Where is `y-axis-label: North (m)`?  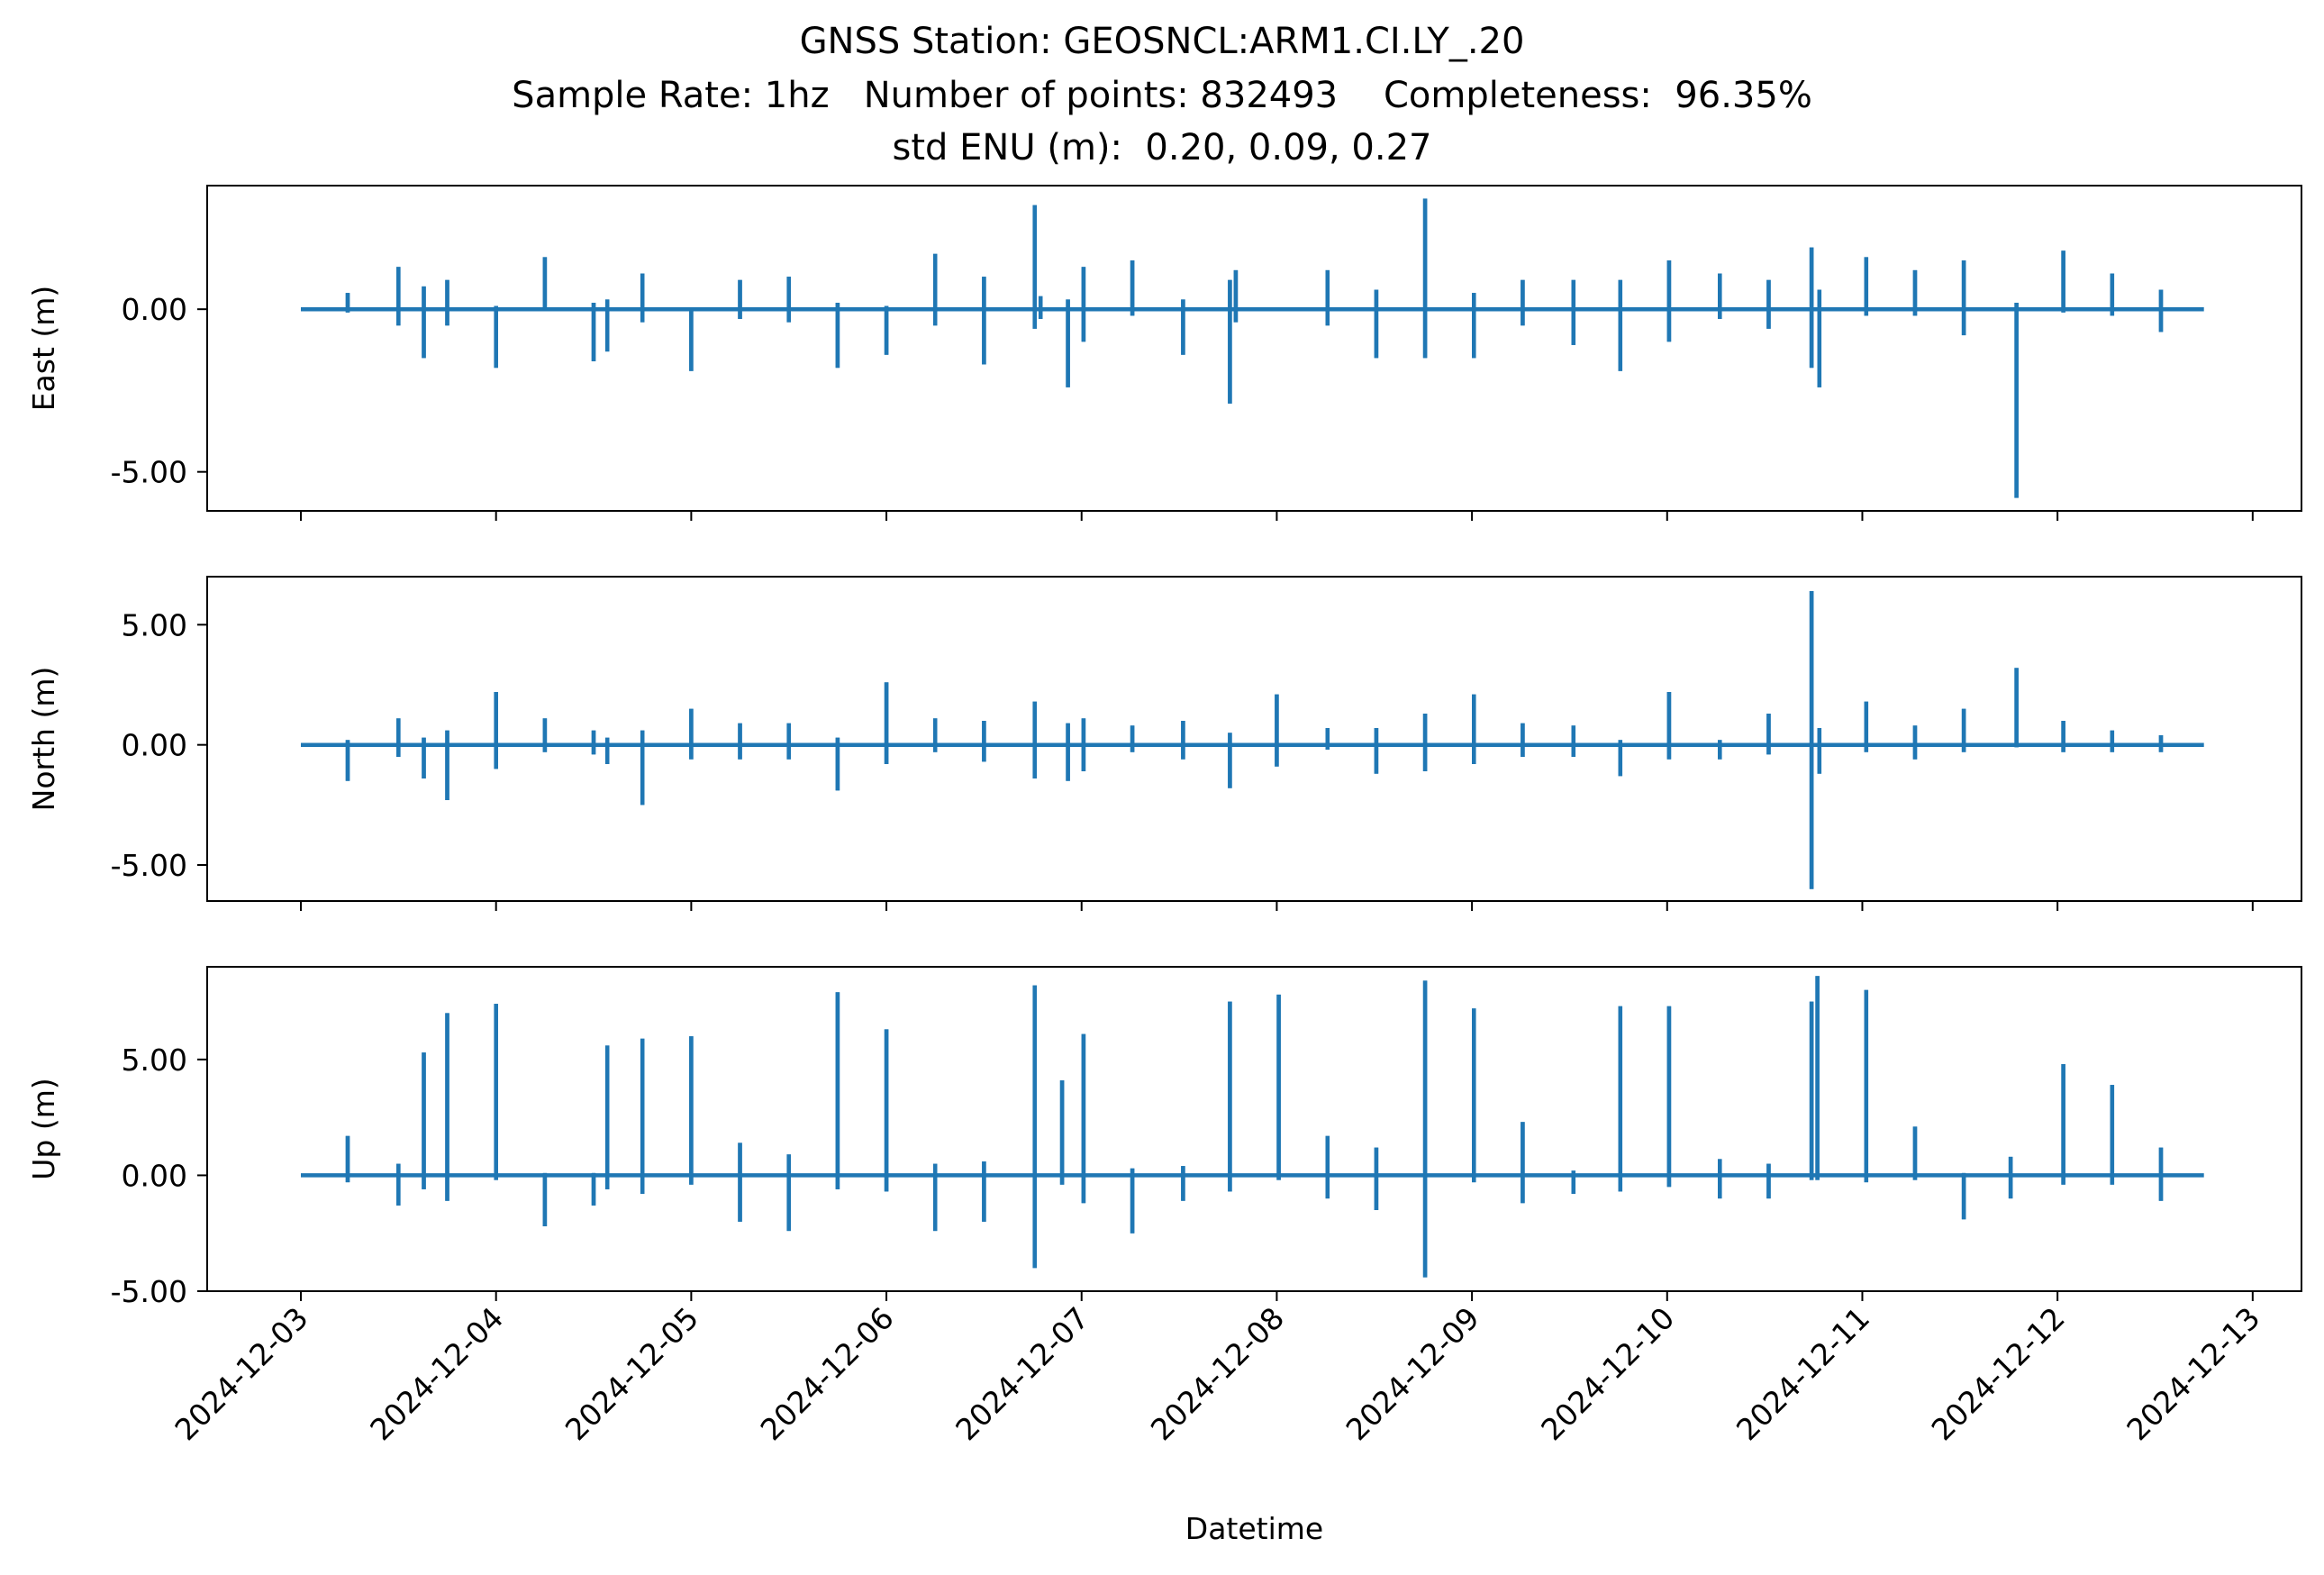 y-axis-label: North (m) is located at coordinates (43, 739).